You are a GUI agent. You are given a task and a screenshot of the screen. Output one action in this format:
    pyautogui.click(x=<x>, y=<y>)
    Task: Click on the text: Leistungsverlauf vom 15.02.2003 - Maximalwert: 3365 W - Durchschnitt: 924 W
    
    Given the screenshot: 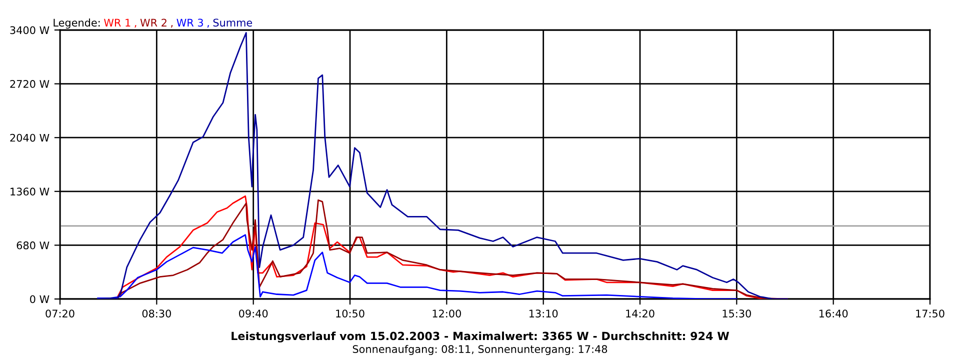 What is the action you would take?
    pyautogui.click(x=481, y=337)
    